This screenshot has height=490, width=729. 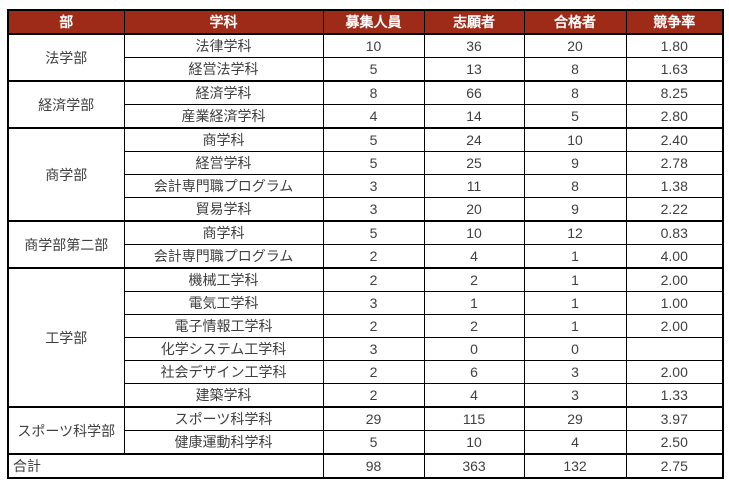 I want to click on table-row: 社会デザイン工学科 2 6 3 2.00, so click(x=366, y=372).